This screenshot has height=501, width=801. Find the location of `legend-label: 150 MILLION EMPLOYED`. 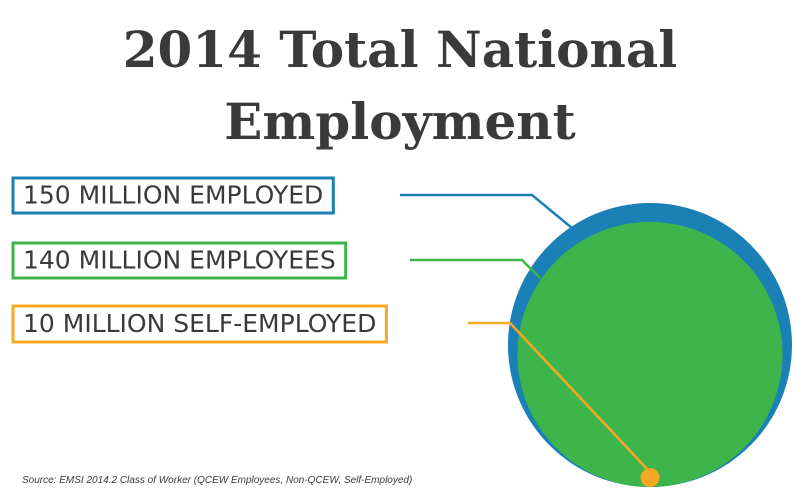

legend-label: 150 MILLION EMPLOYED is located at coordinates (173, 195).